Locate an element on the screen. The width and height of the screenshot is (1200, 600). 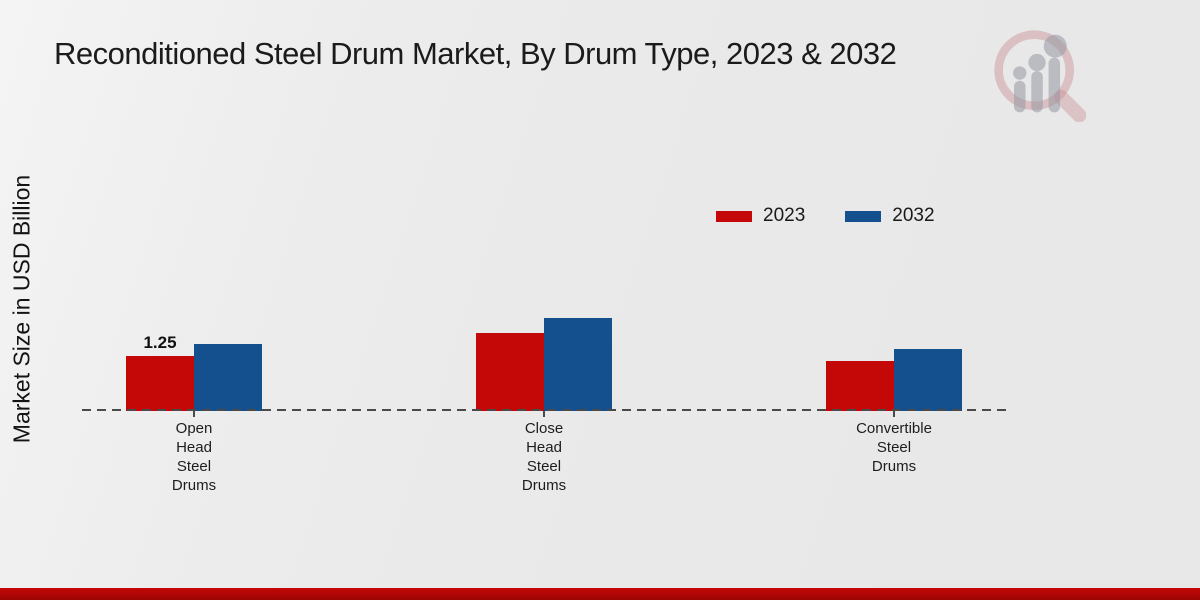
footer-accent-bar is located at coordinates (600, 594).